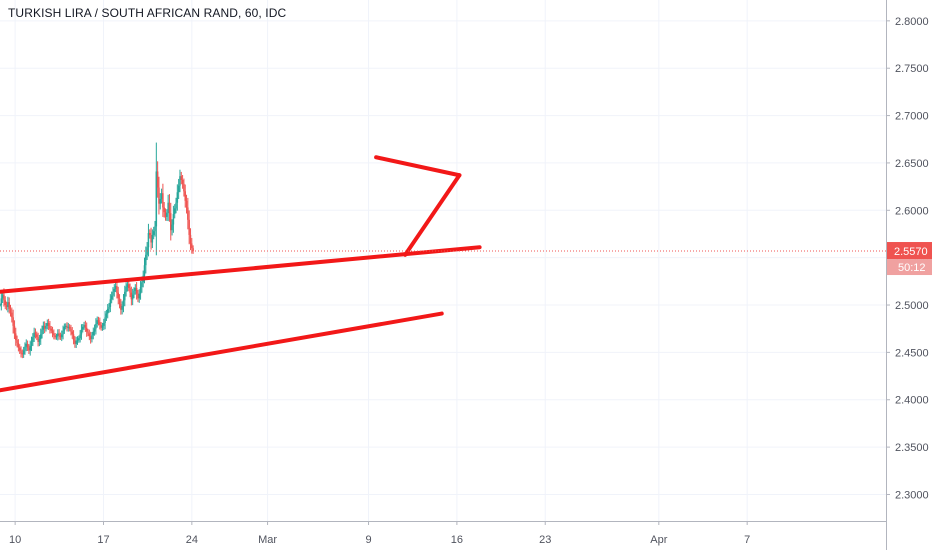 The height and width of the screenshot is (555, 932). What do you see at coordinates (912, 69) in the screenshot?
I see `y-tick-label: 2.7500` at bounding box center [912, 69].